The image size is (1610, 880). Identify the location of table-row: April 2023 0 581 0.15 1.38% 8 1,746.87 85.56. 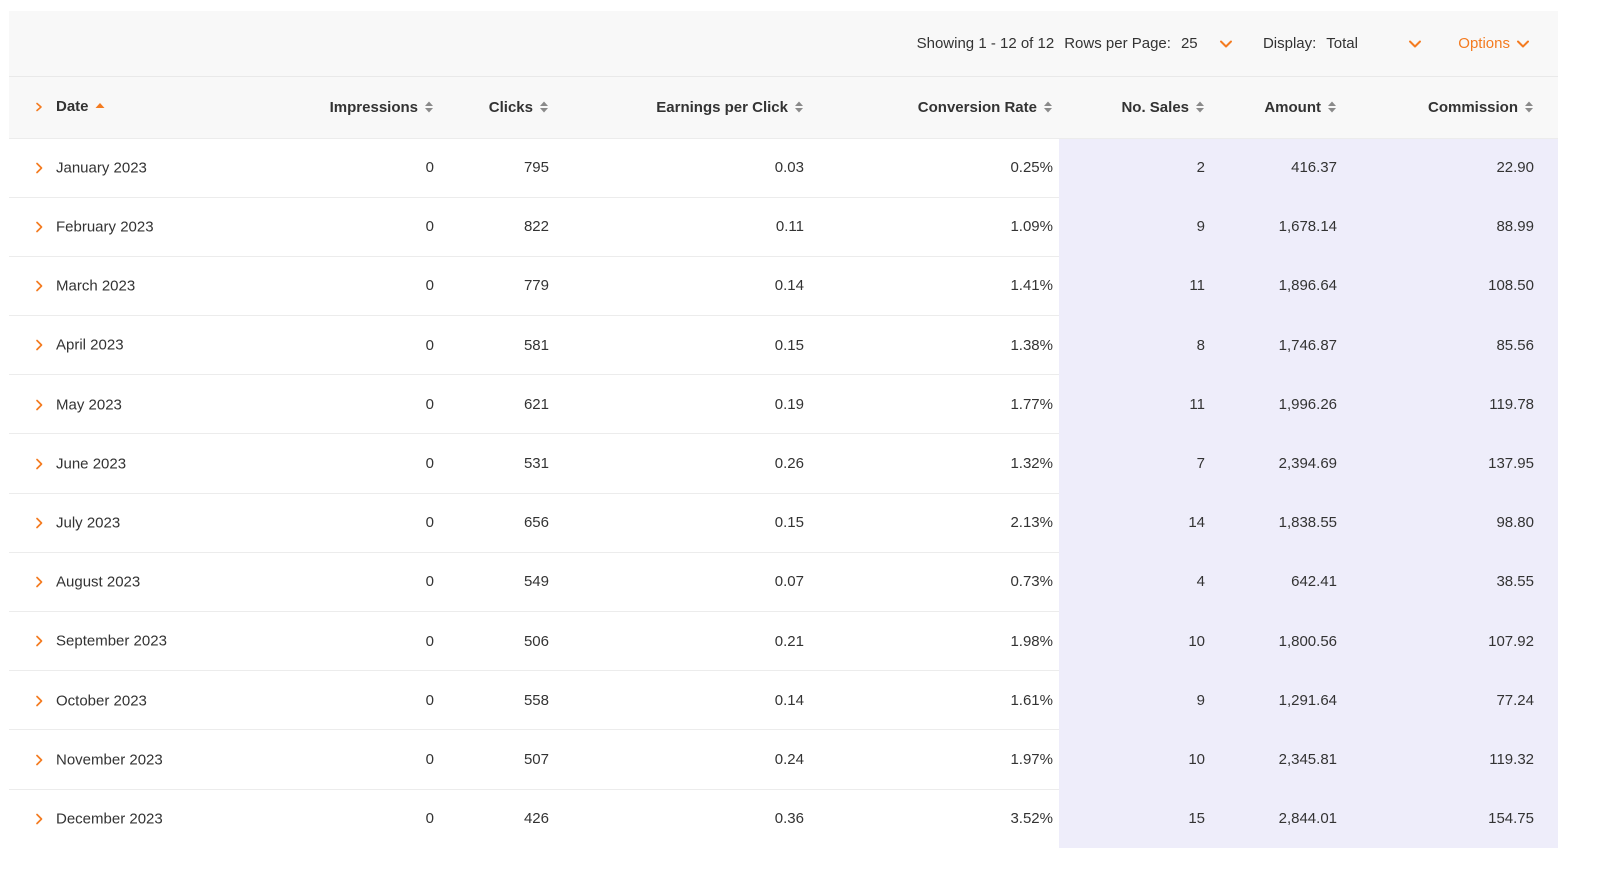
(783, 345).